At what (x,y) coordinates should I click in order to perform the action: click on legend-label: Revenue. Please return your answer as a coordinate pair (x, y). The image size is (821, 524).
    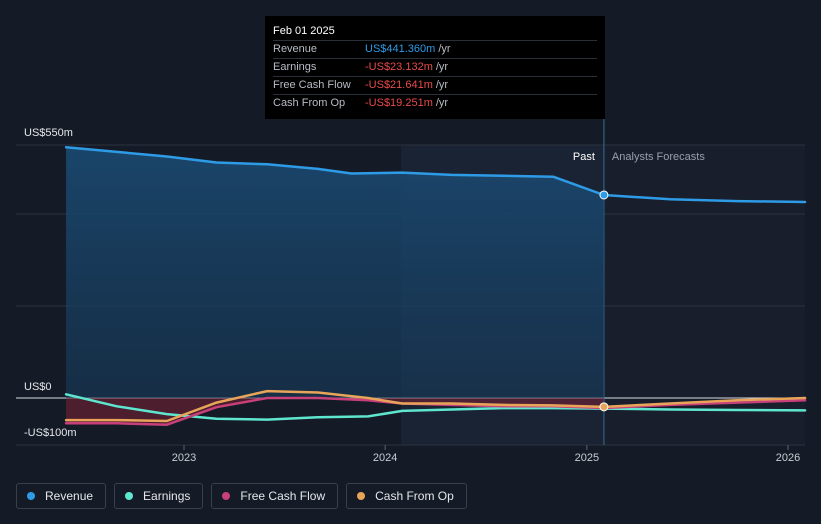
    Looking at the image, I should click on (69, 496).